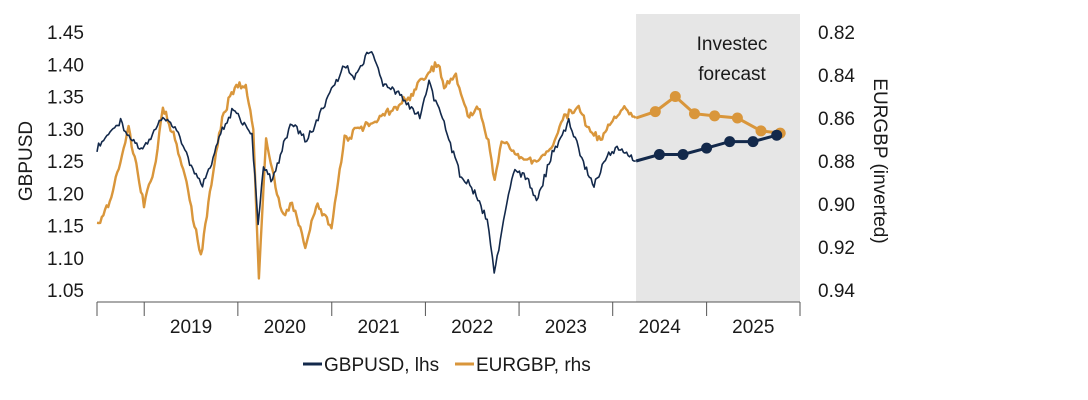 The height and width of the screenshot is (400, 1088). What do you see at coordinates (472, 327) in the screenshot?
I see `x-tick-label: 2022` at bounding box center [472, 327].